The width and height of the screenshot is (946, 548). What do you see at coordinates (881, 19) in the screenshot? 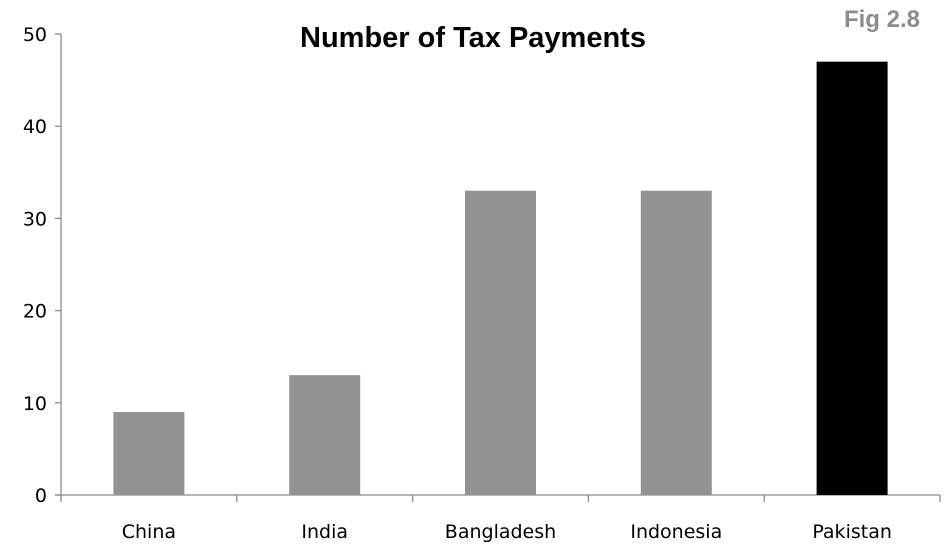
I see `figure-label: Fig 2.8` at bounding box center [881, 19].